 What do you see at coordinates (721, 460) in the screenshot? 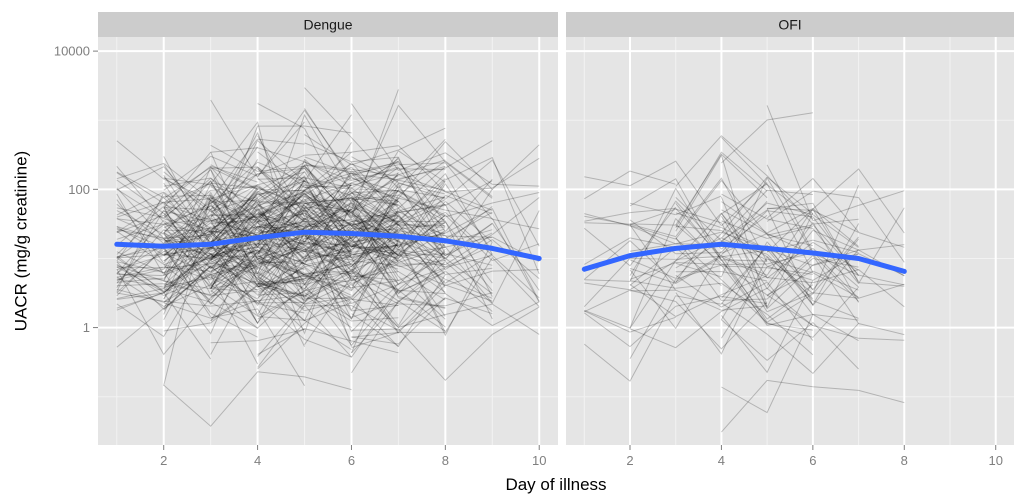
I see `x-tick-label: 4` at bounding box center [721, 460].